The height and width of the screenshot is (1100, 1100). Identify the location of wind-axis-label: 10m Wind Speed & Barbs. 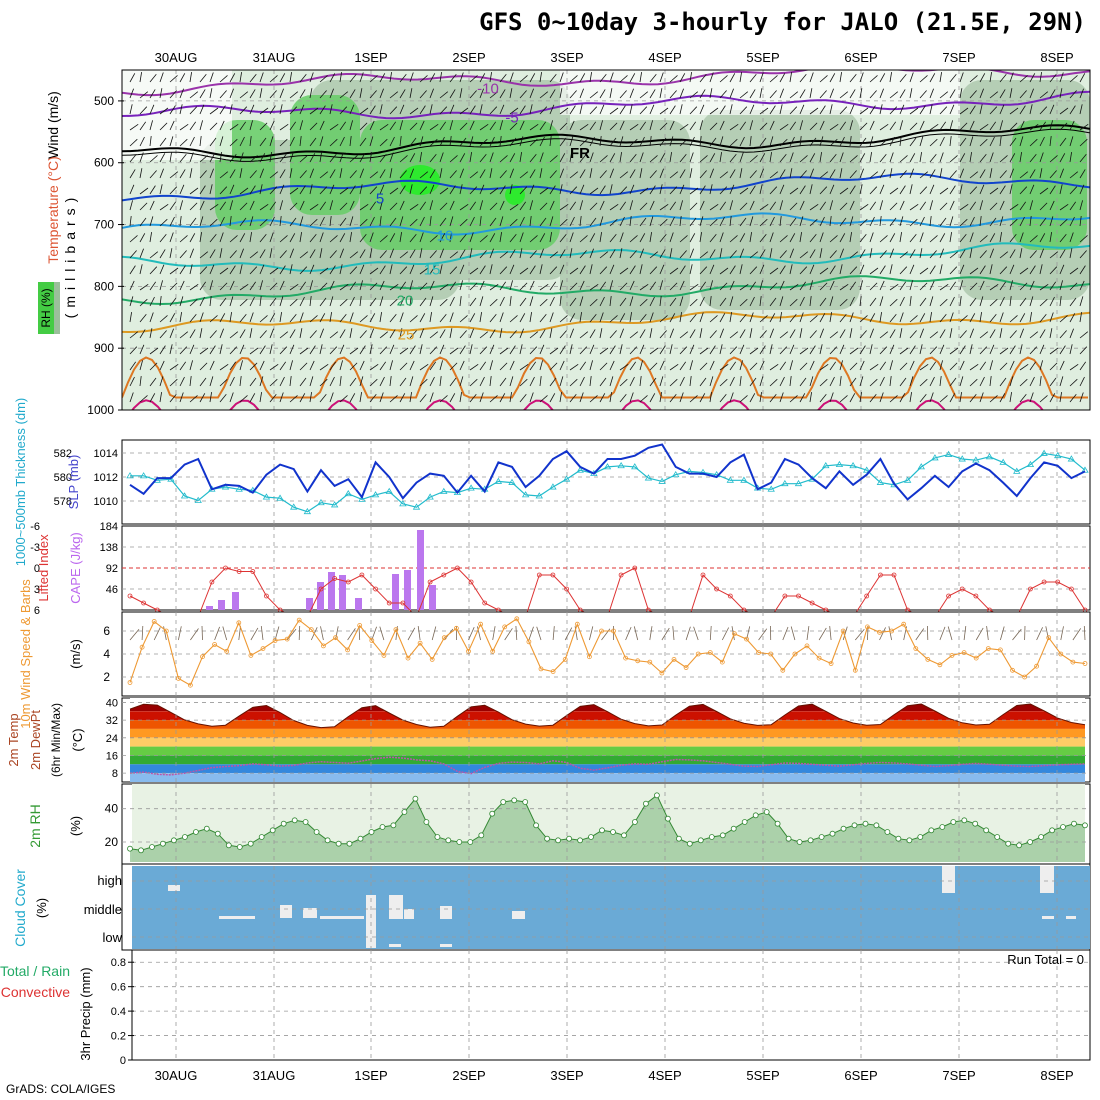
(25, 654).